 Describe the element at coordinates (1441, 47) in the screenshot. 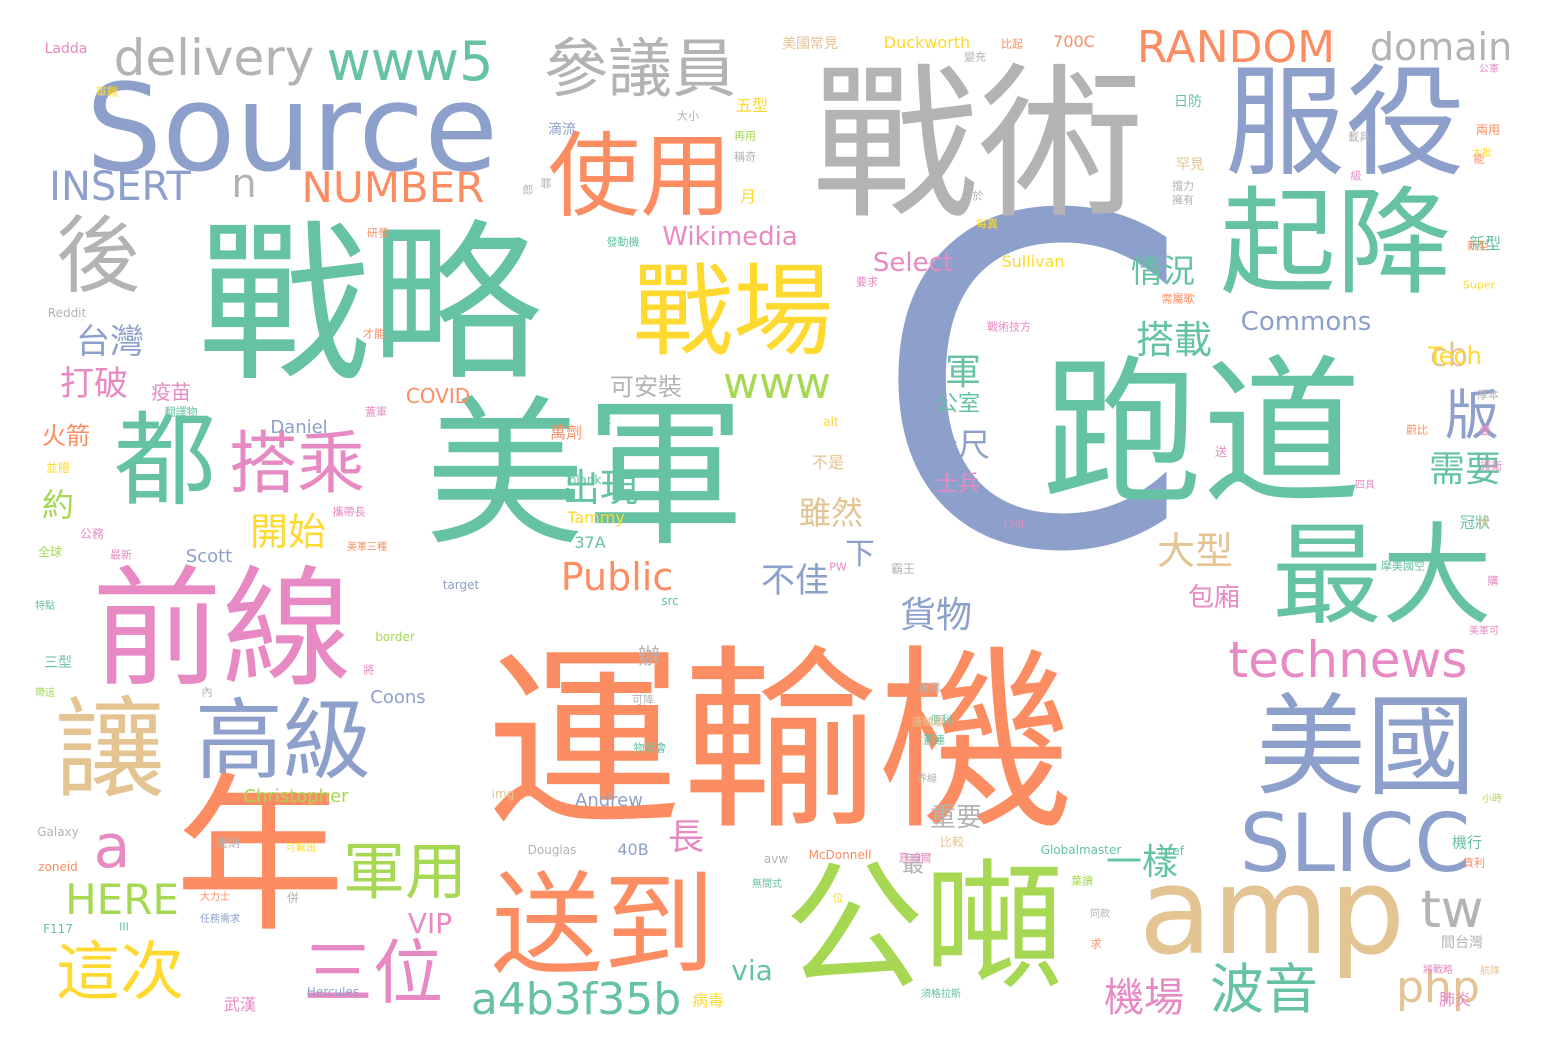

I see `word-cloud-word: domain` at that location.